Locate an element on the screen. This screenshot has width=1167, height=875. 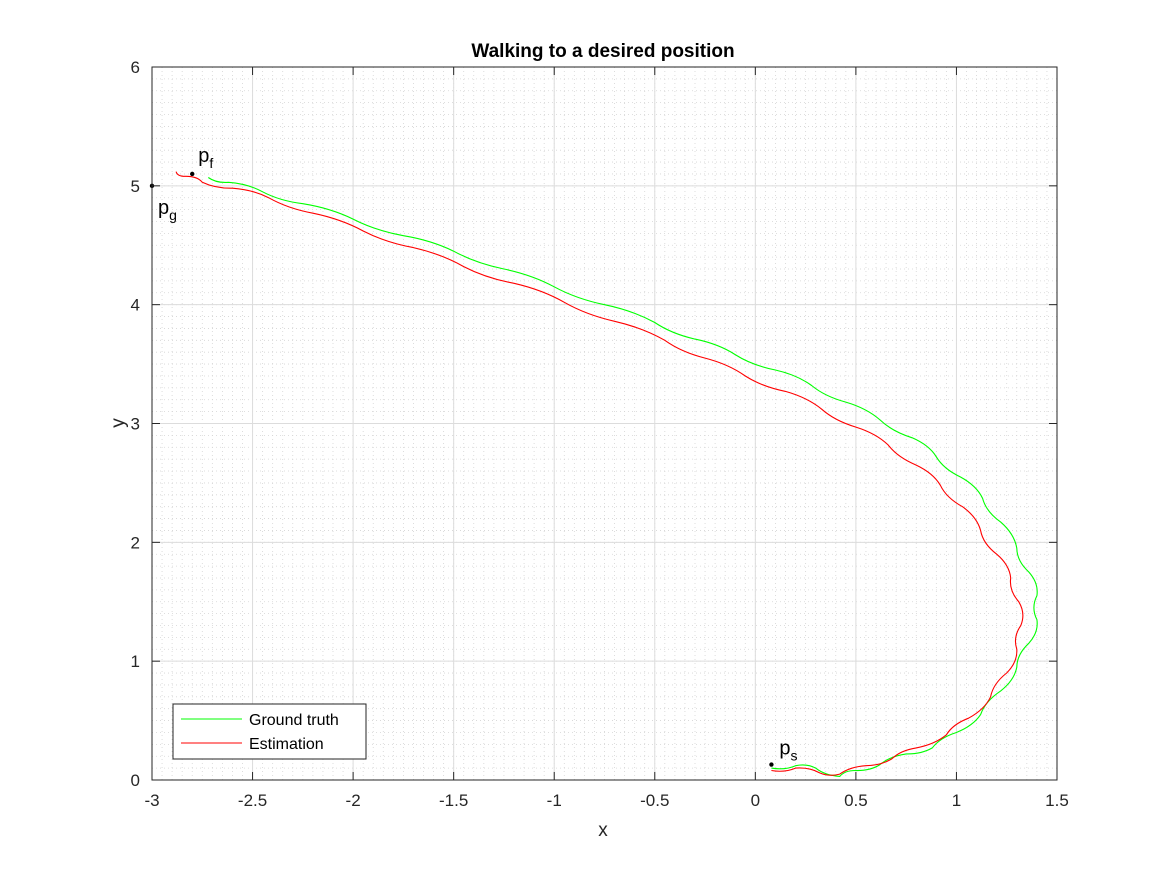
x-tick-label: 0.5 is located at coordinates (856, 800).